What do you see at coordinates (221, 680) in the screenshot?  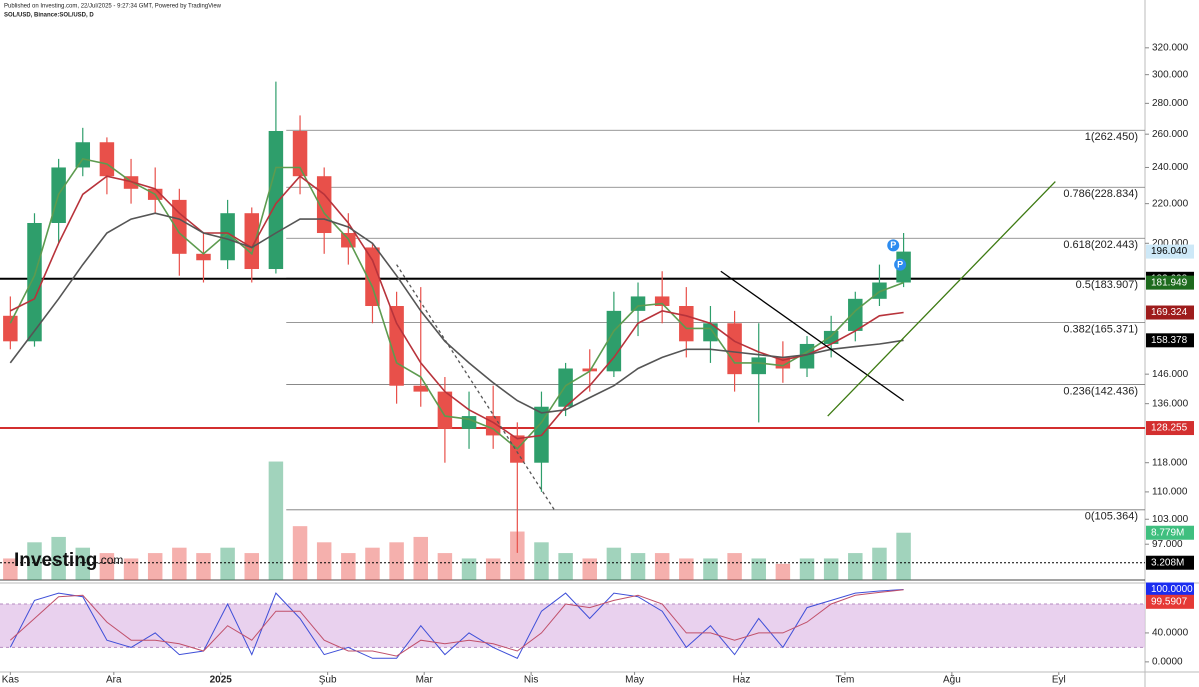 I see `x-tick-label: 2025` at bounding box center [221, 680].